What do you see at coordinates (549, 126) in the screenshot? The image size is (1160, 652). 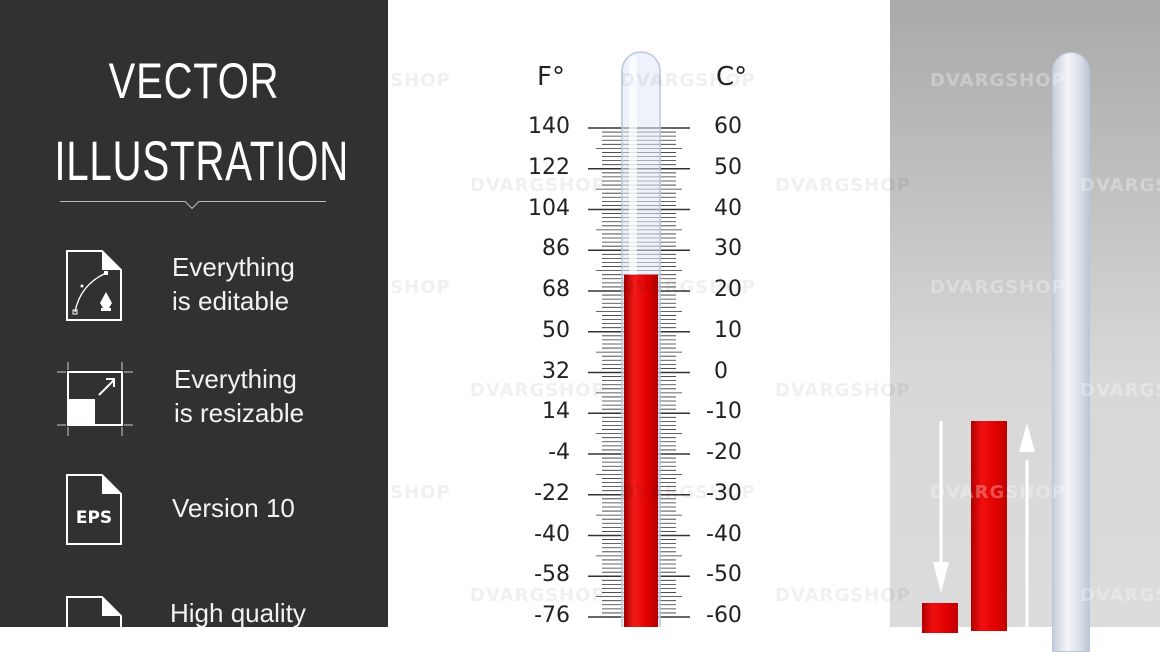 I see `fahrenheit-label: 140` at bounding box center [549, 126].